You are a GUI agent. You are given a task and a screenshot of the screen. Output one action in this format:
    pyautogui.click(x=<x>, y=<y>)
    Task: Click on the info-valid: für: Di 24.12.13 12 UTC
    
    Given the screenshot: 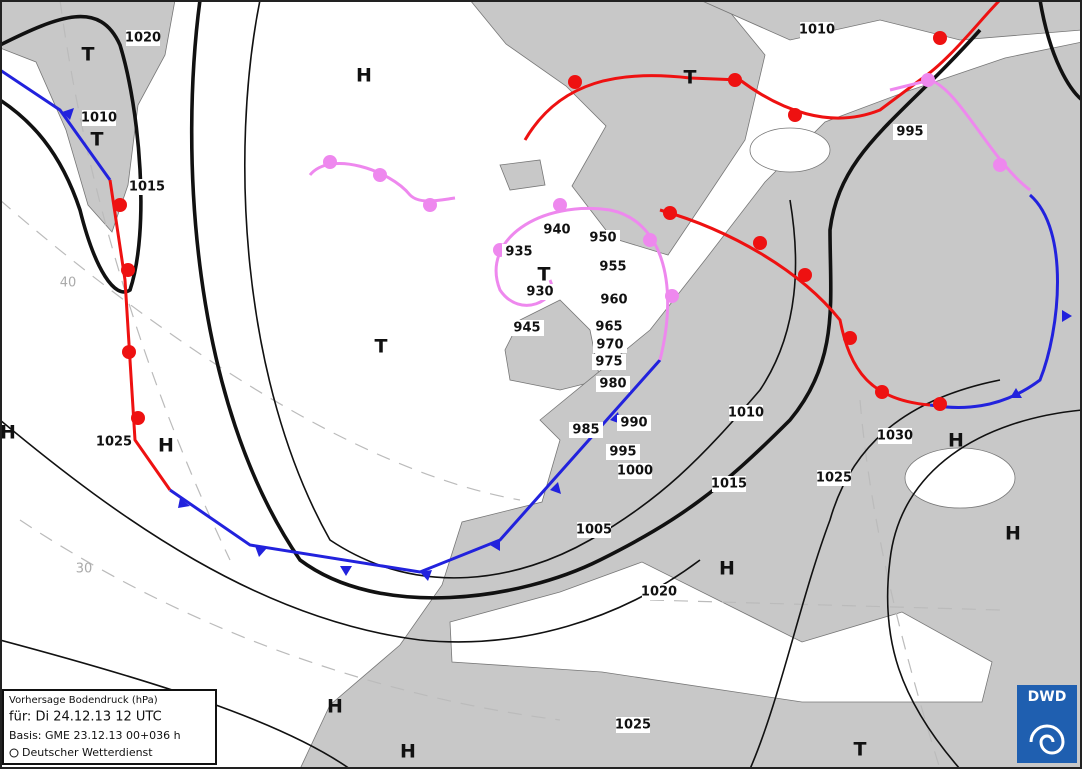 What is the action you would take?
    pyautogui.click(x=85, y=717)
    